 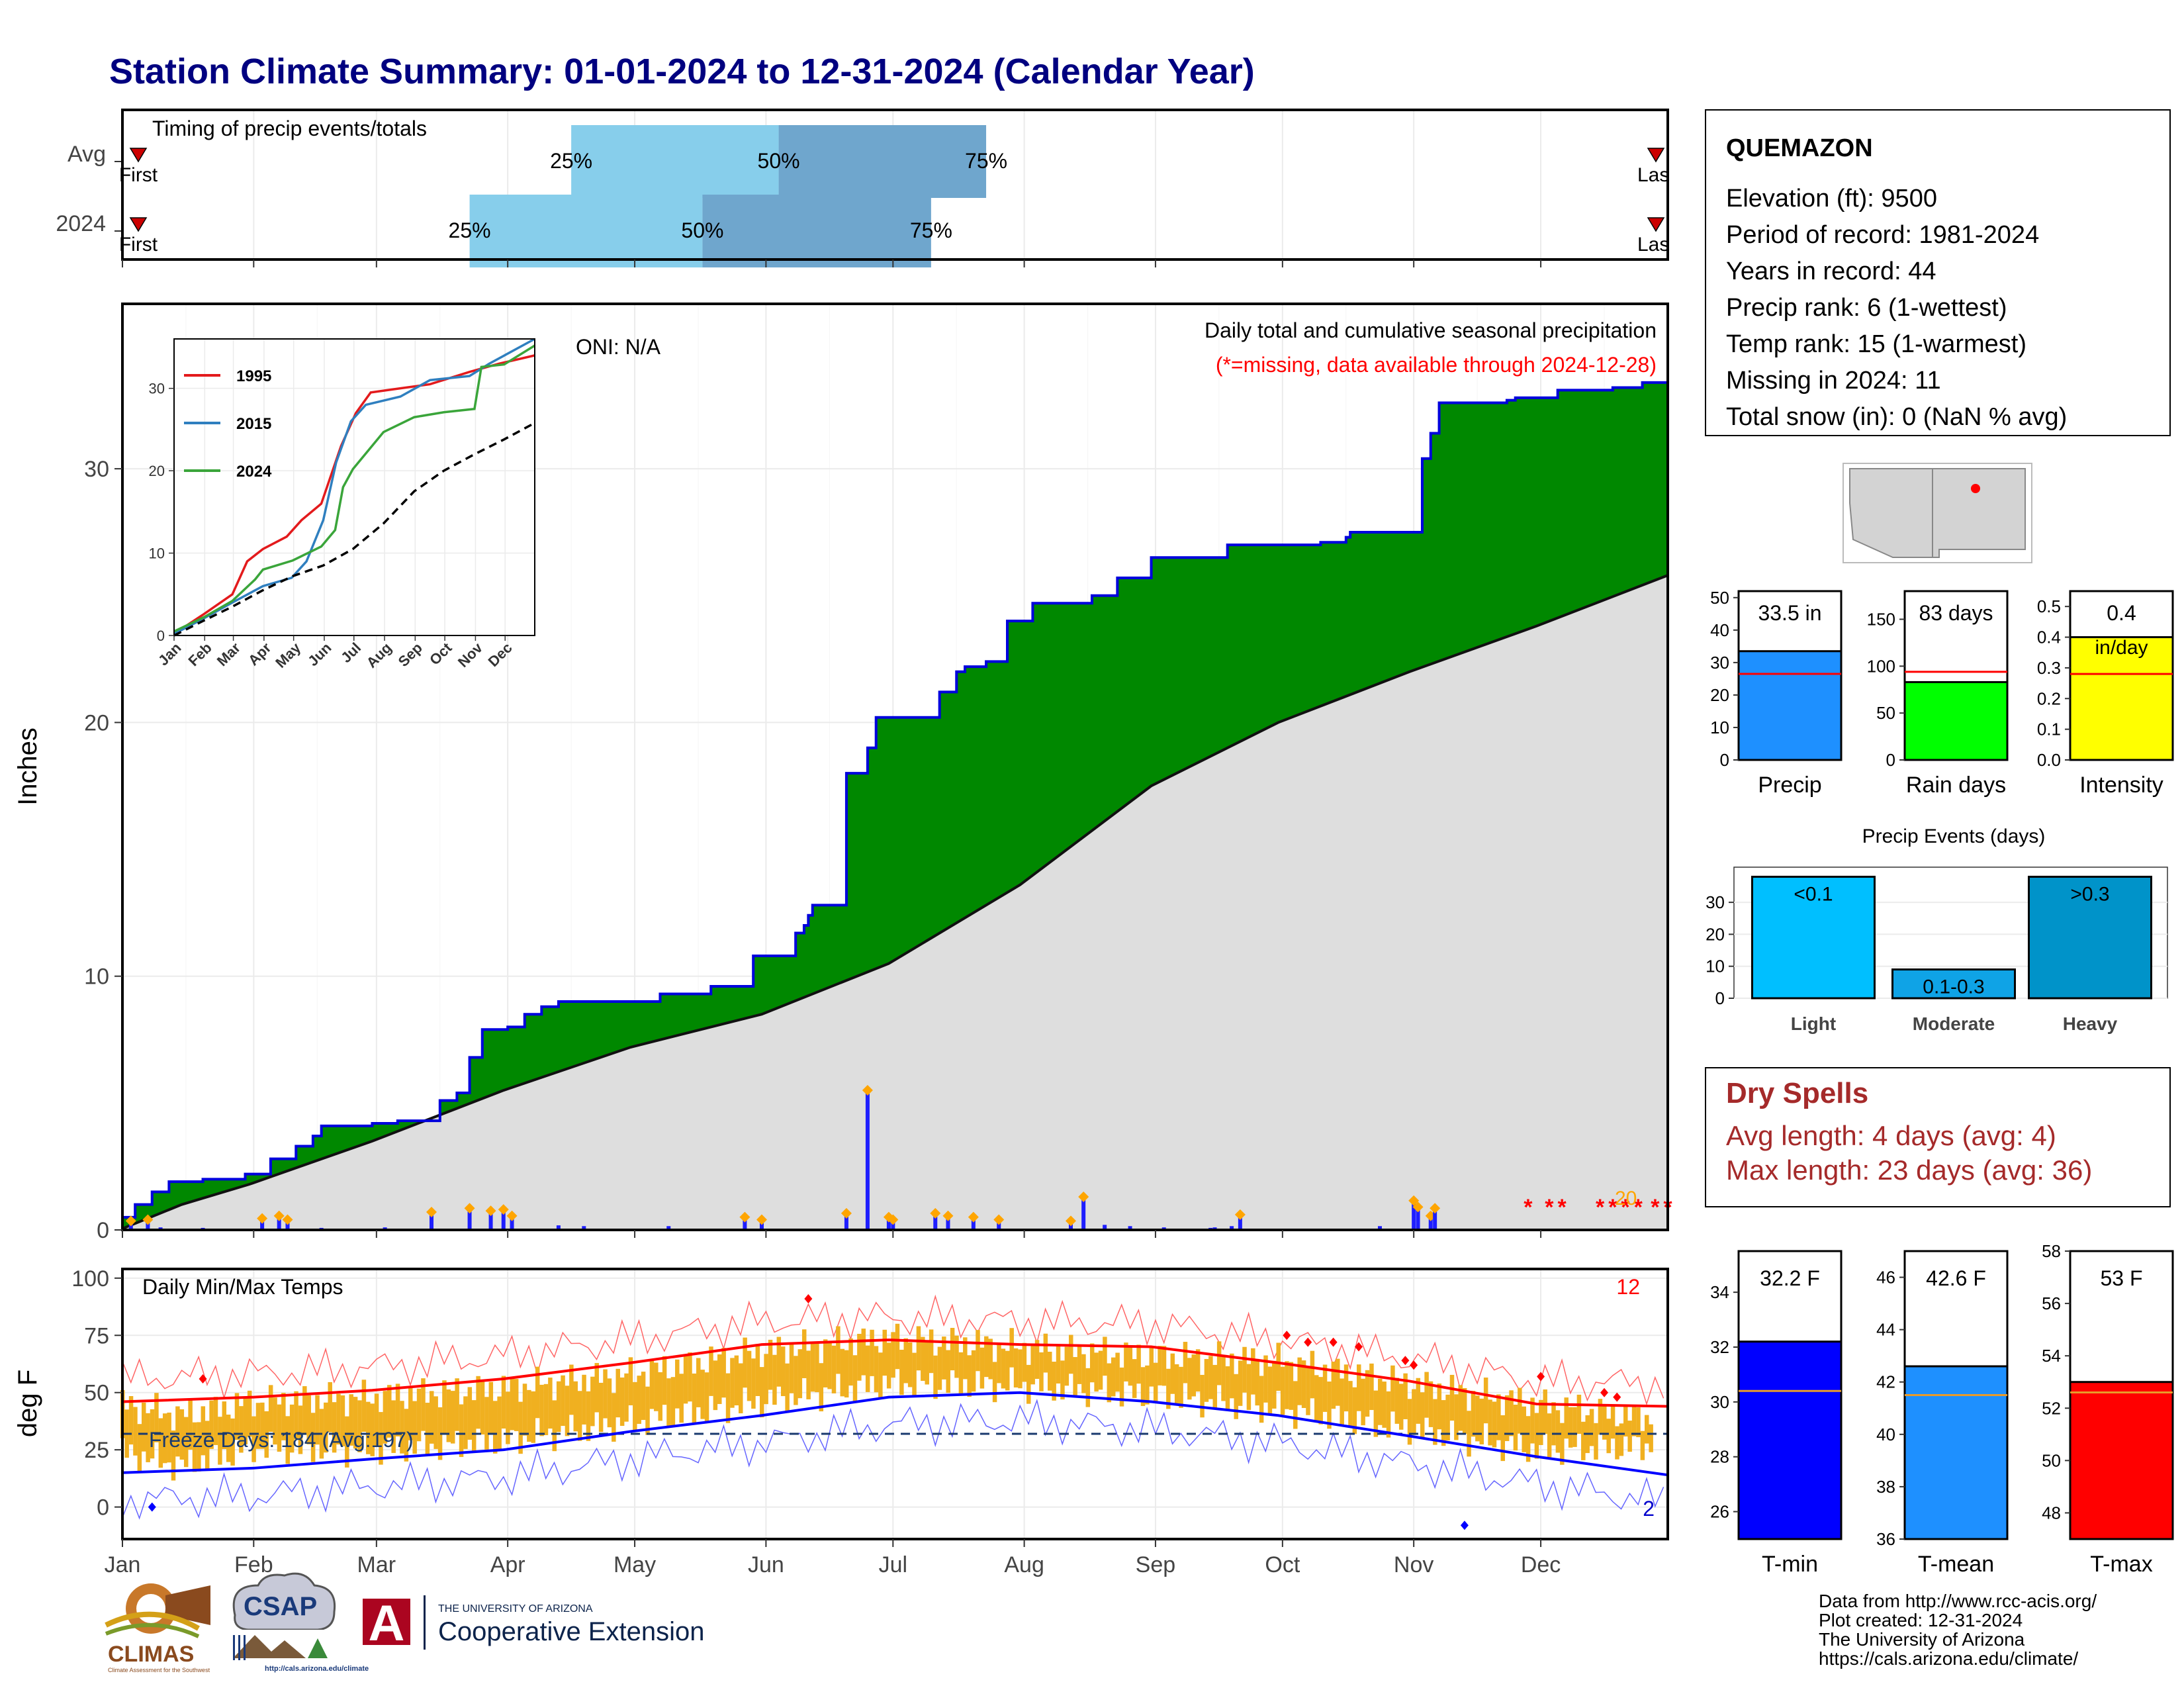 I want to click on temp-summary-y-tick-label: 30, so click(x=1720, y=1402).